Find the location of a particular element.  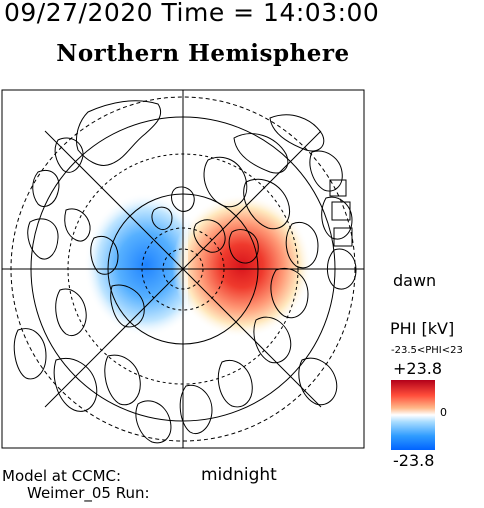

datetime-header: 09/27/2020 Time = 14:03:00 is located at coordinates (192, 13).